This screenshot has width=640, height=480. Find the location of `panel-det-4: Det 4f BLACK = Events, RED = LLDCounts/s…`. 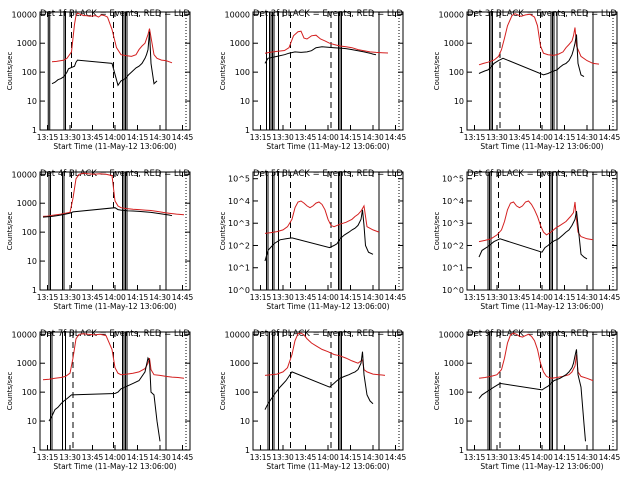

panel-det-4: Det 4f BLACK = Events, RED = LLDCounts/s… is located at coordinates (100, 240).